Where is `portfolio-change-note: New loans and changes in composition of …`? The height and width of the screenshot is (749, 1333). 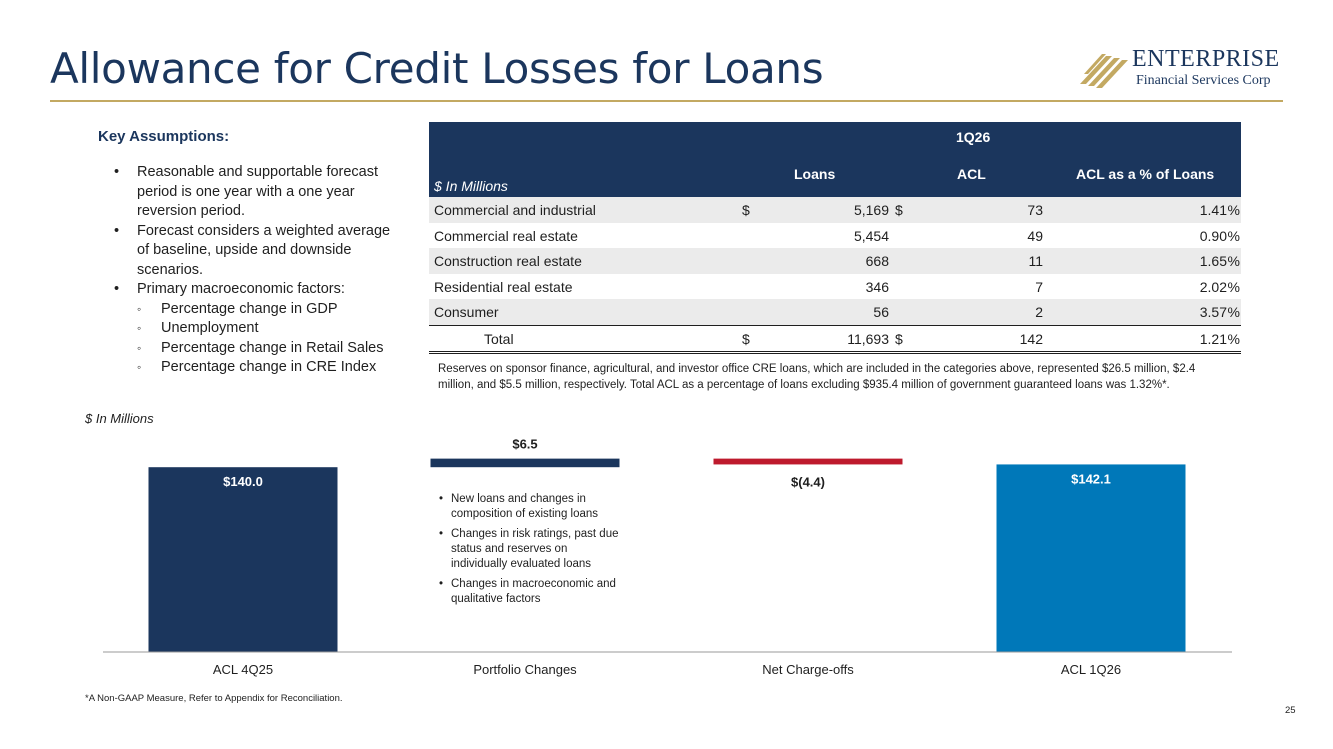
portfolio-change-note: New loans and changes in composition of … is located at coordinates (531, 507).